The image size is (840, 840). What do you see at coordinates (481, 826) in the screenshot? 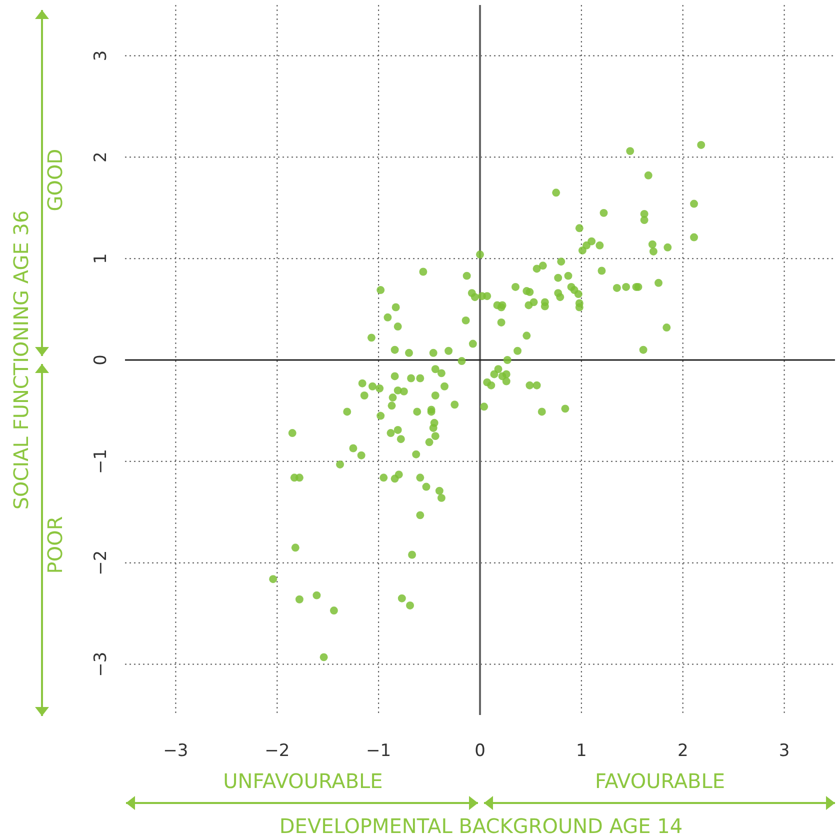
I see `x-axis-title: DEVELOPMENTAL BACKGROUND AGE 14` at bounding box center [481, 826].